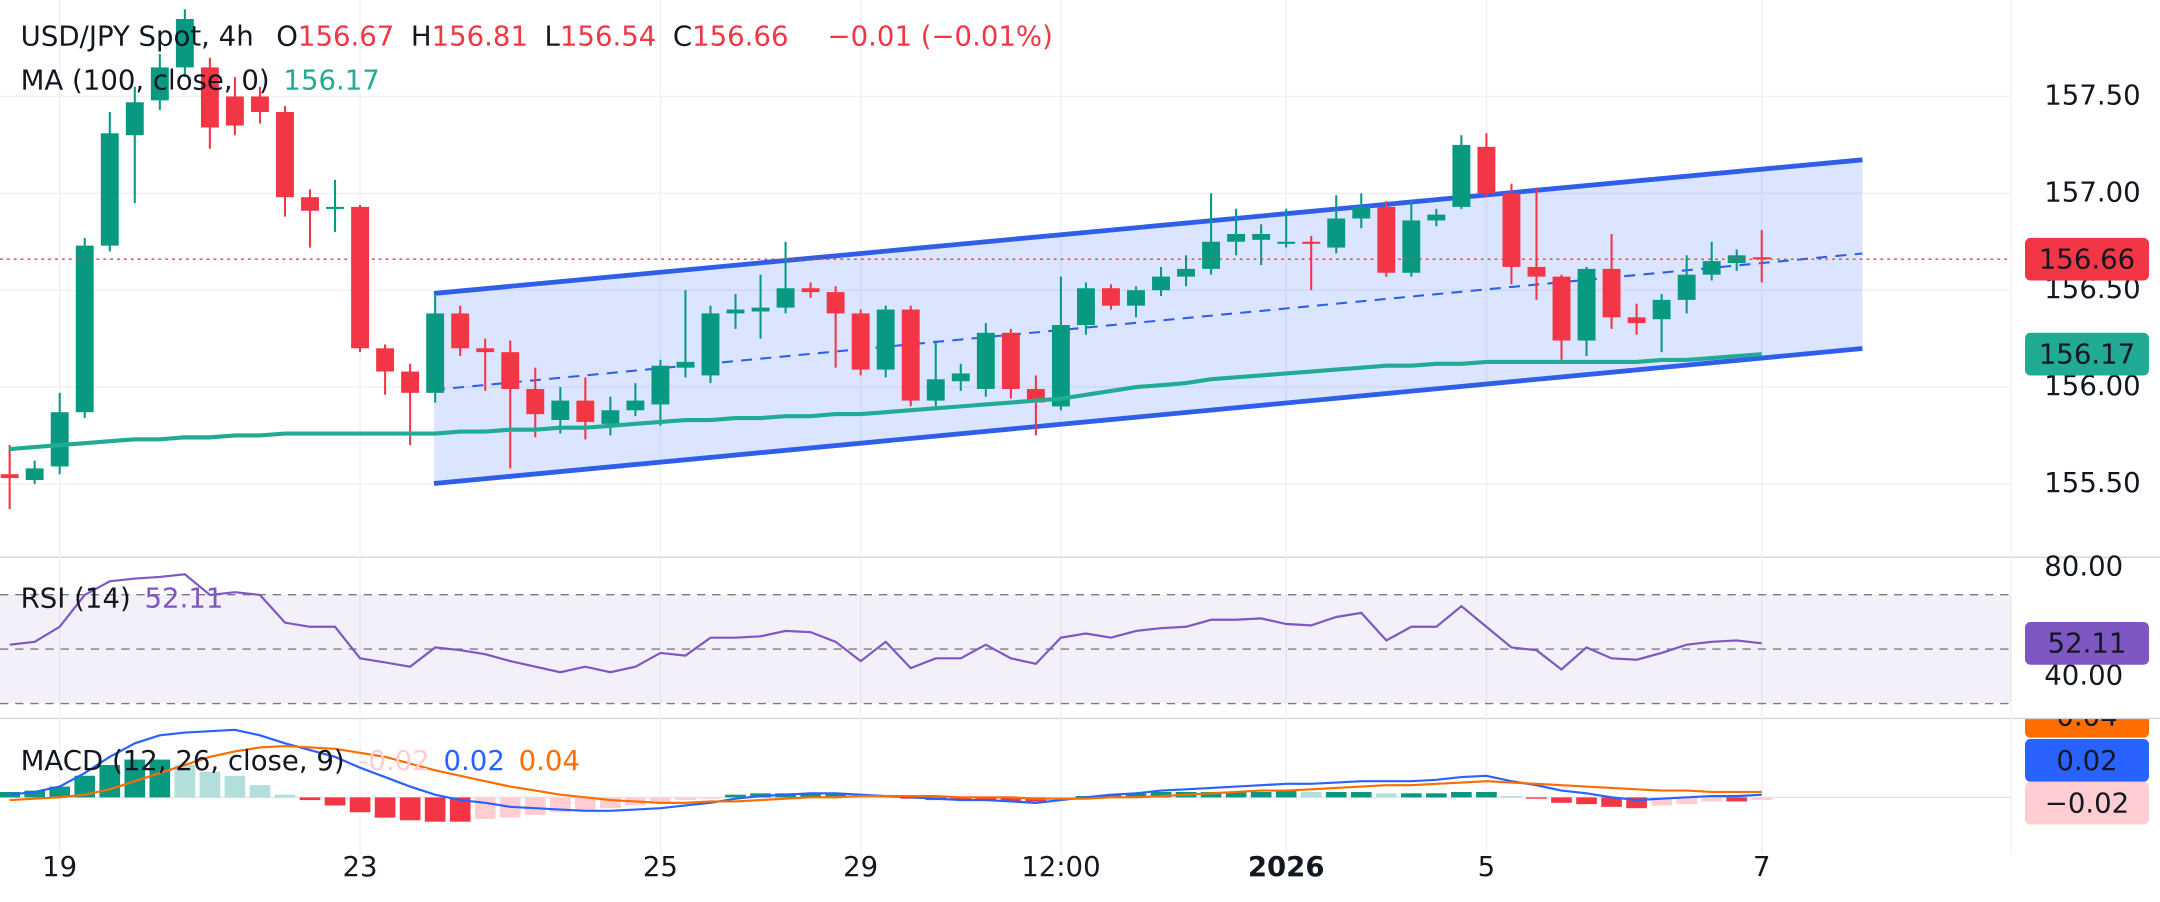 This screenshot has width=2160, height=902. Describe the element at coordinates (540, 35) in the screenshot. I see `ohlc: O156.67 H156.81 L156.54 C156.66` at that location.